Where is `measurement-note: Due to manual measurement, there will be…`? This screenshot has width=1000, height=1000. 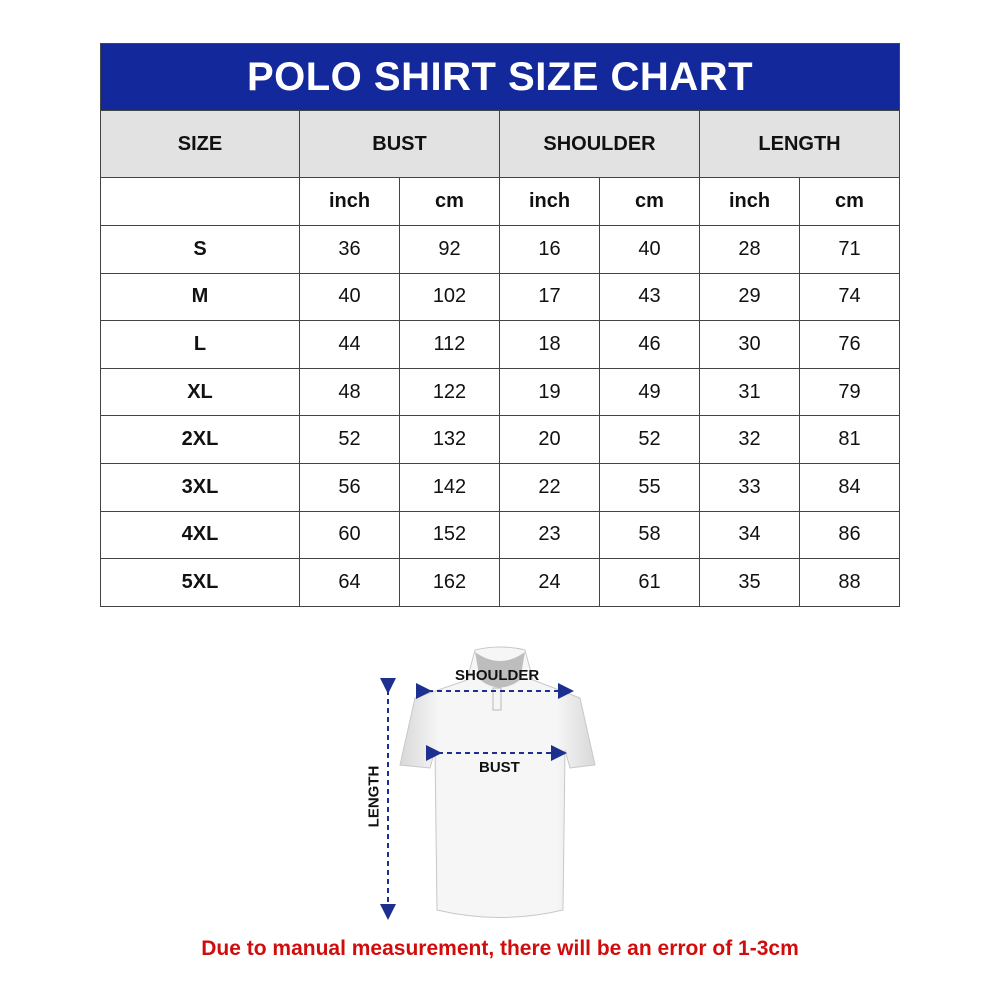 measurement-note: Due to manual measurement, there will be… is located at coordinates (500, 948).